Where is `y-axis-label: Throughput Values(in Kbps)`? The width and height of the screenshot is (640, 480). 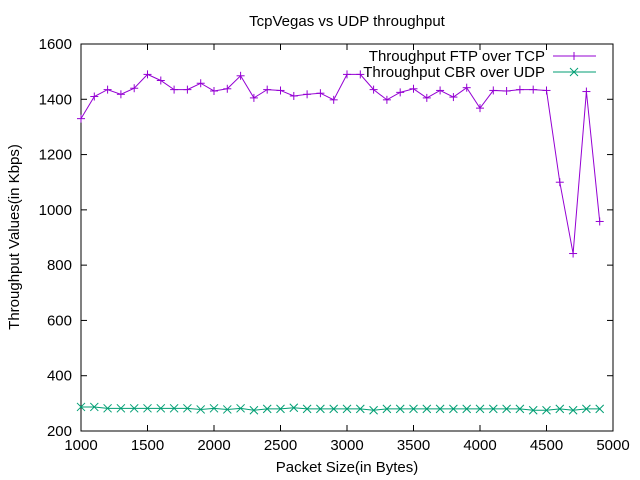
y-axis-label: Throughput Values(in Kbps) is located at coordinates (14, 237).